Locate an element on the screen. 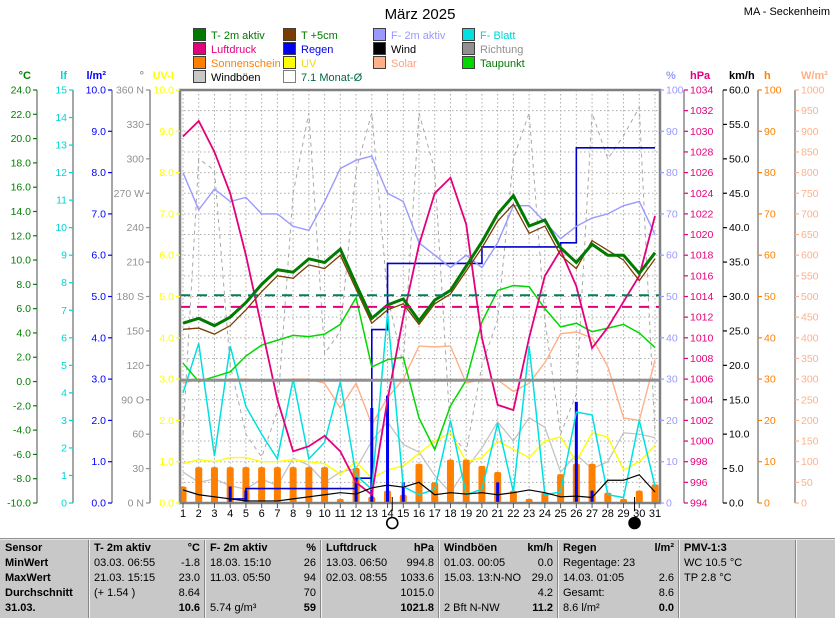 This screenshot has height=620, width=835. day-label: 19 is located at coordinates (466, 514).